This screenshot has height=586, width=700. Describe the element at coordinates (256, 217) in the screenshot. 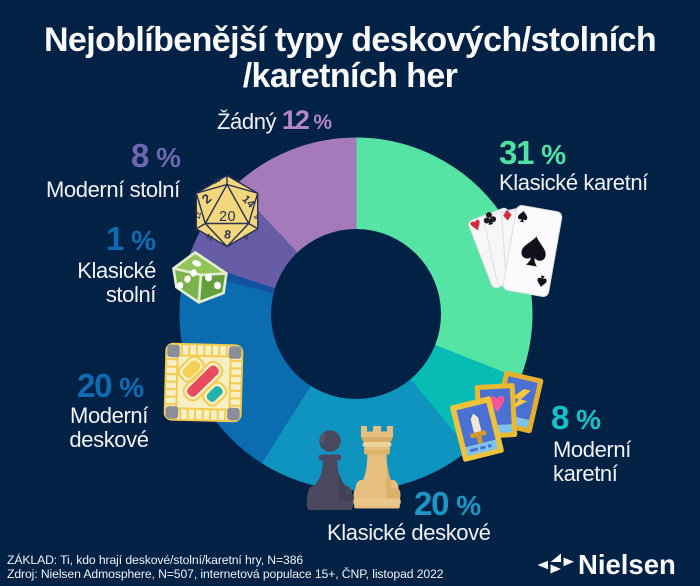

I see `svg-text: 9` at that location.